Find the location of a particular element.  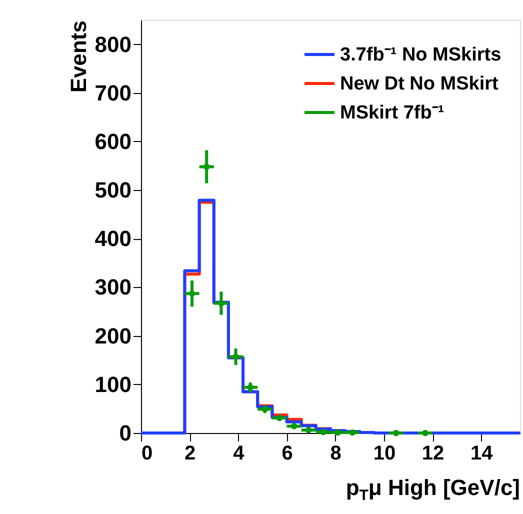

y-tick-label: 100 is located at coordinates (113, 384).